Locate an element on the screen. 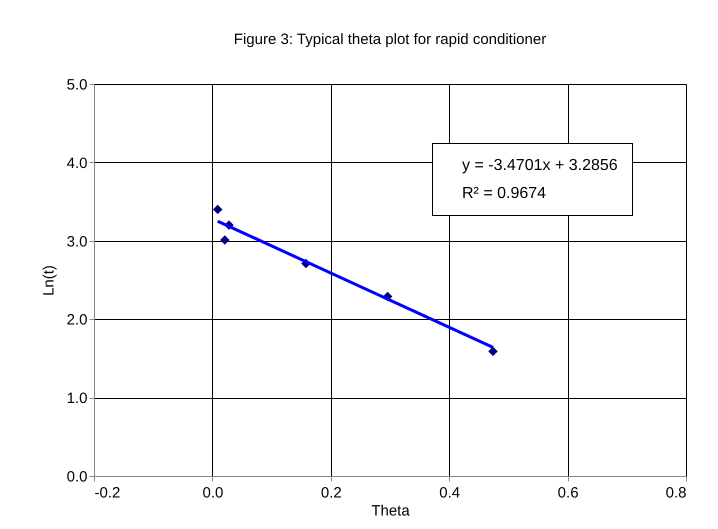  x-axis-title: Theta is located at coordinates (390, 511).